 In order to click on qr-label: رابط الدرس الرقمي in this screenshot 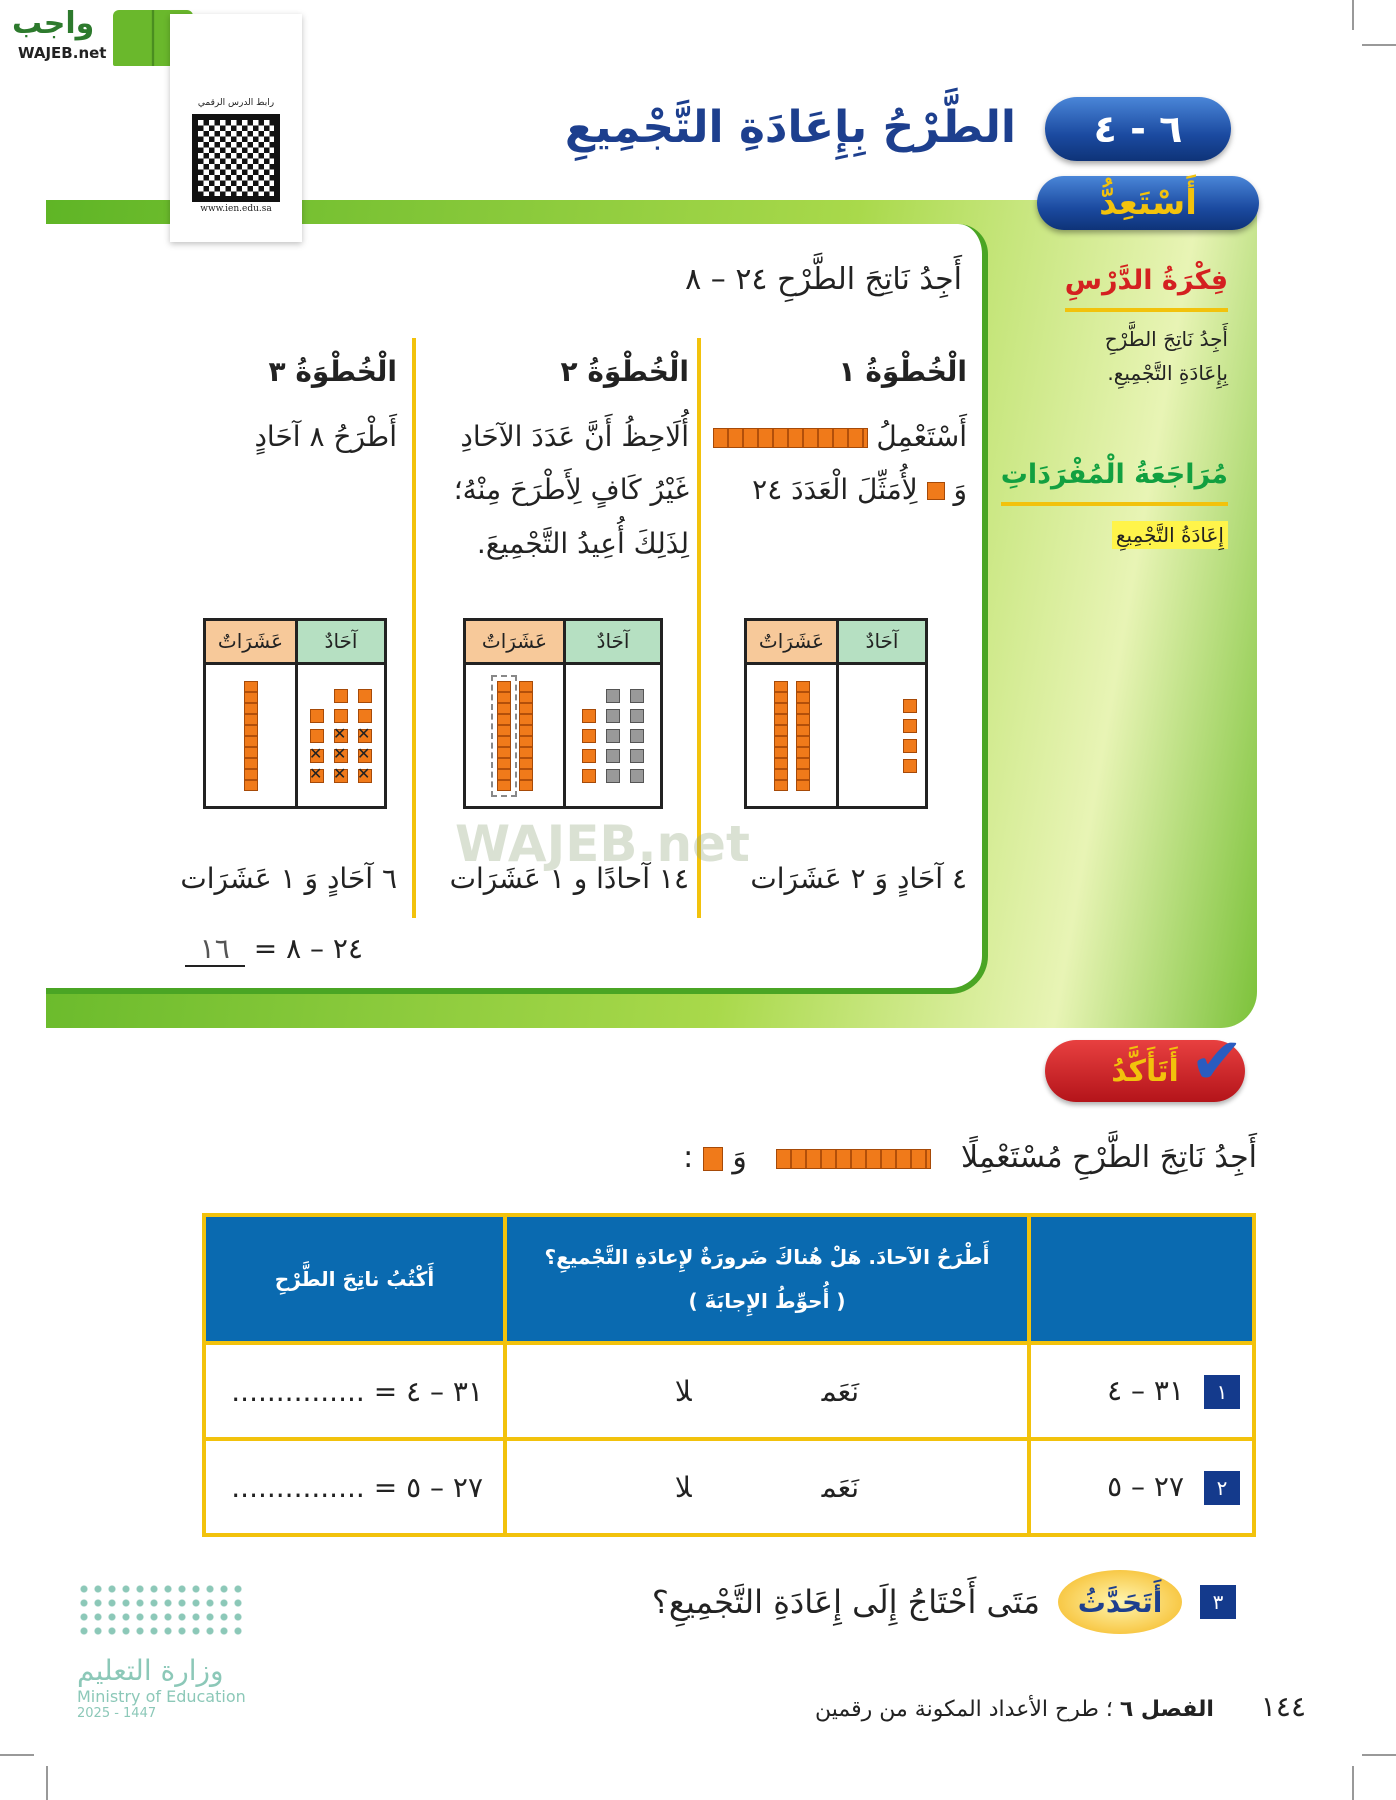, I will do `click(236, 103)`.